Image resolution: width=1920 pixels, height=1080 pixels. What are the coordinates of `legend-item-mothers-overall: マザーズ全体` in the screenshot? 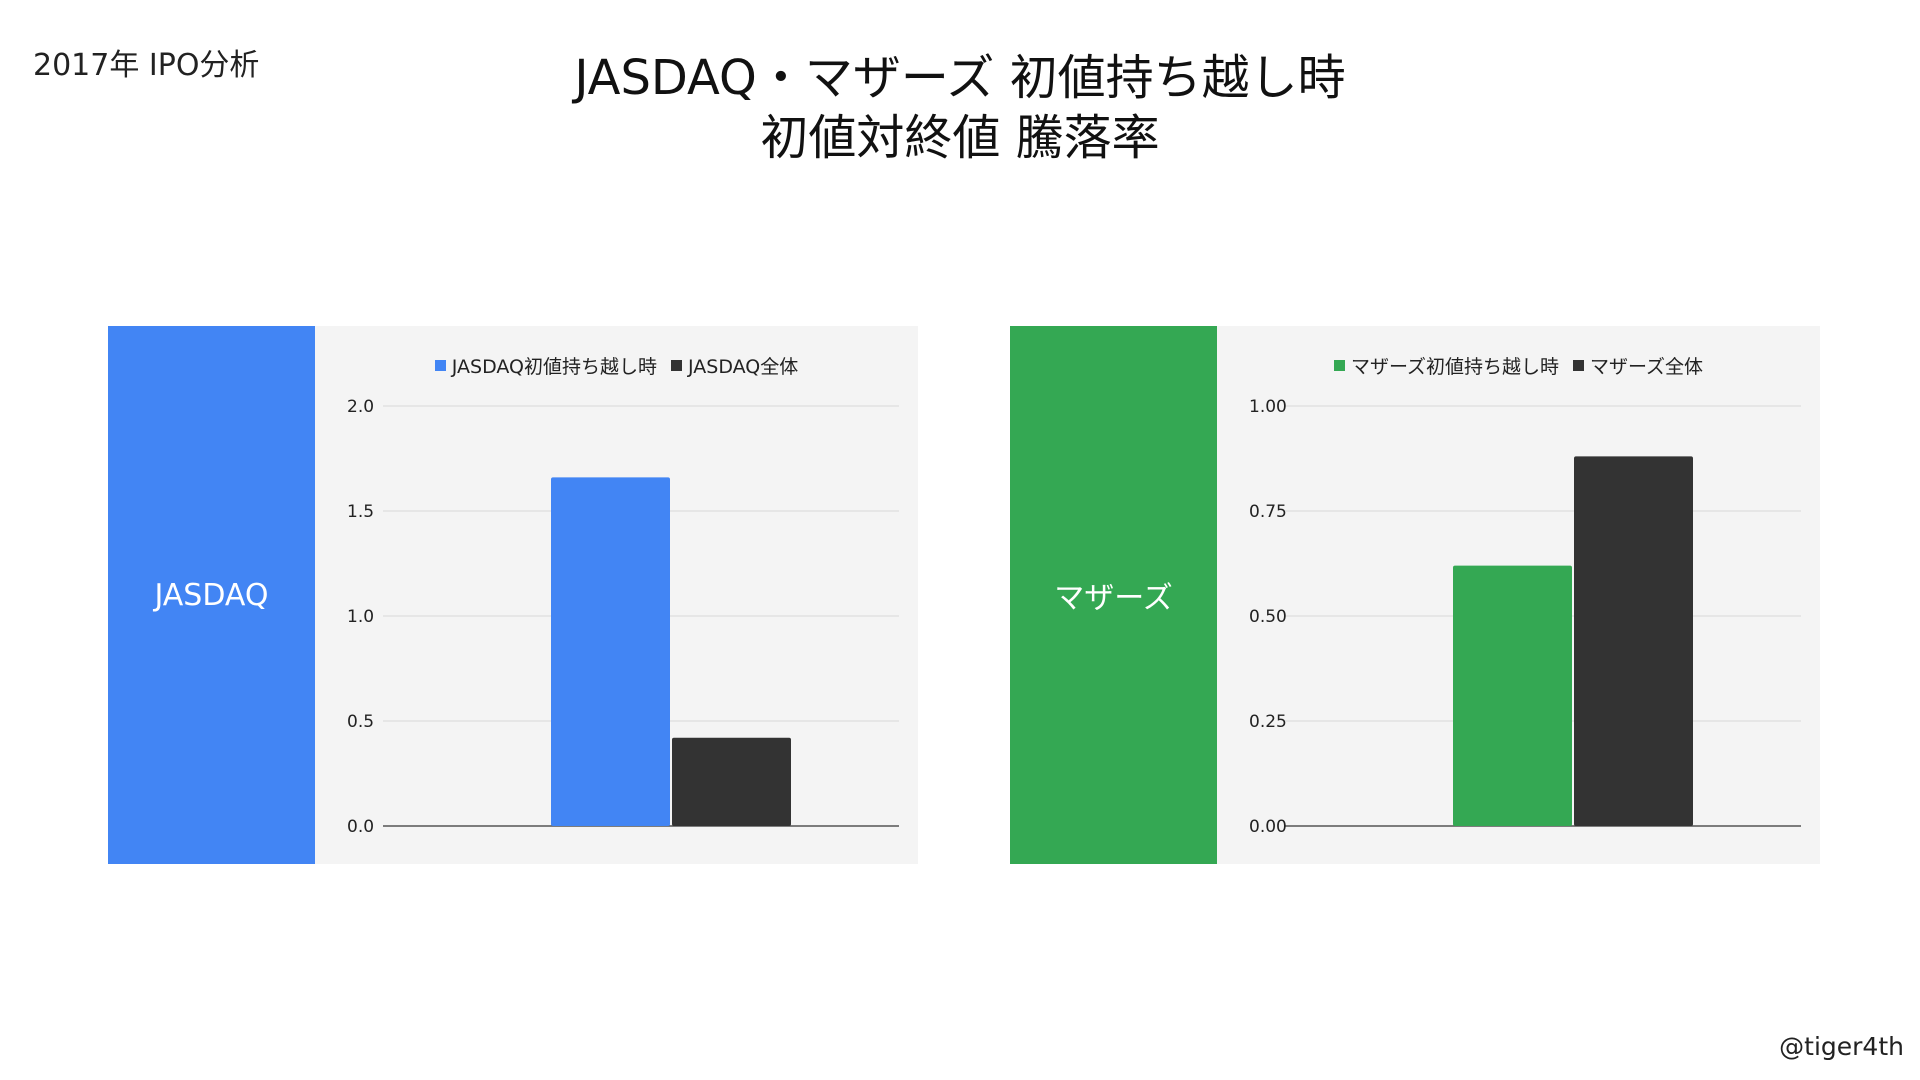 It's located at (1638, 365).